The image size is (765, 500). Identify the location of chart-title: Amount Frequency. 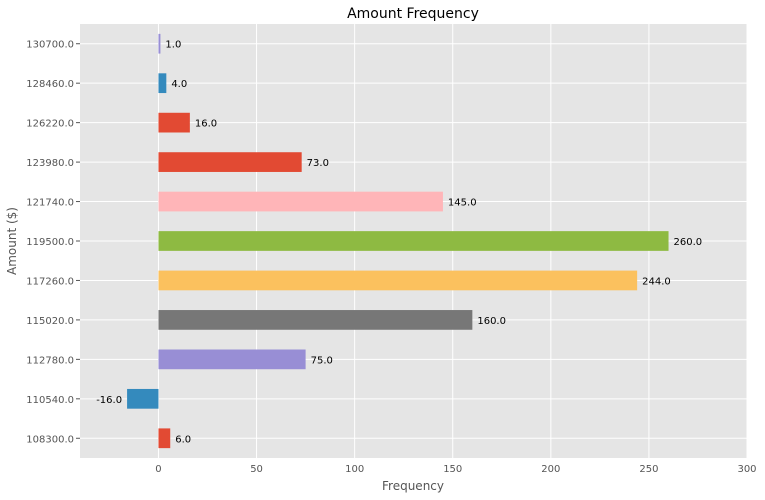
(413, 14).